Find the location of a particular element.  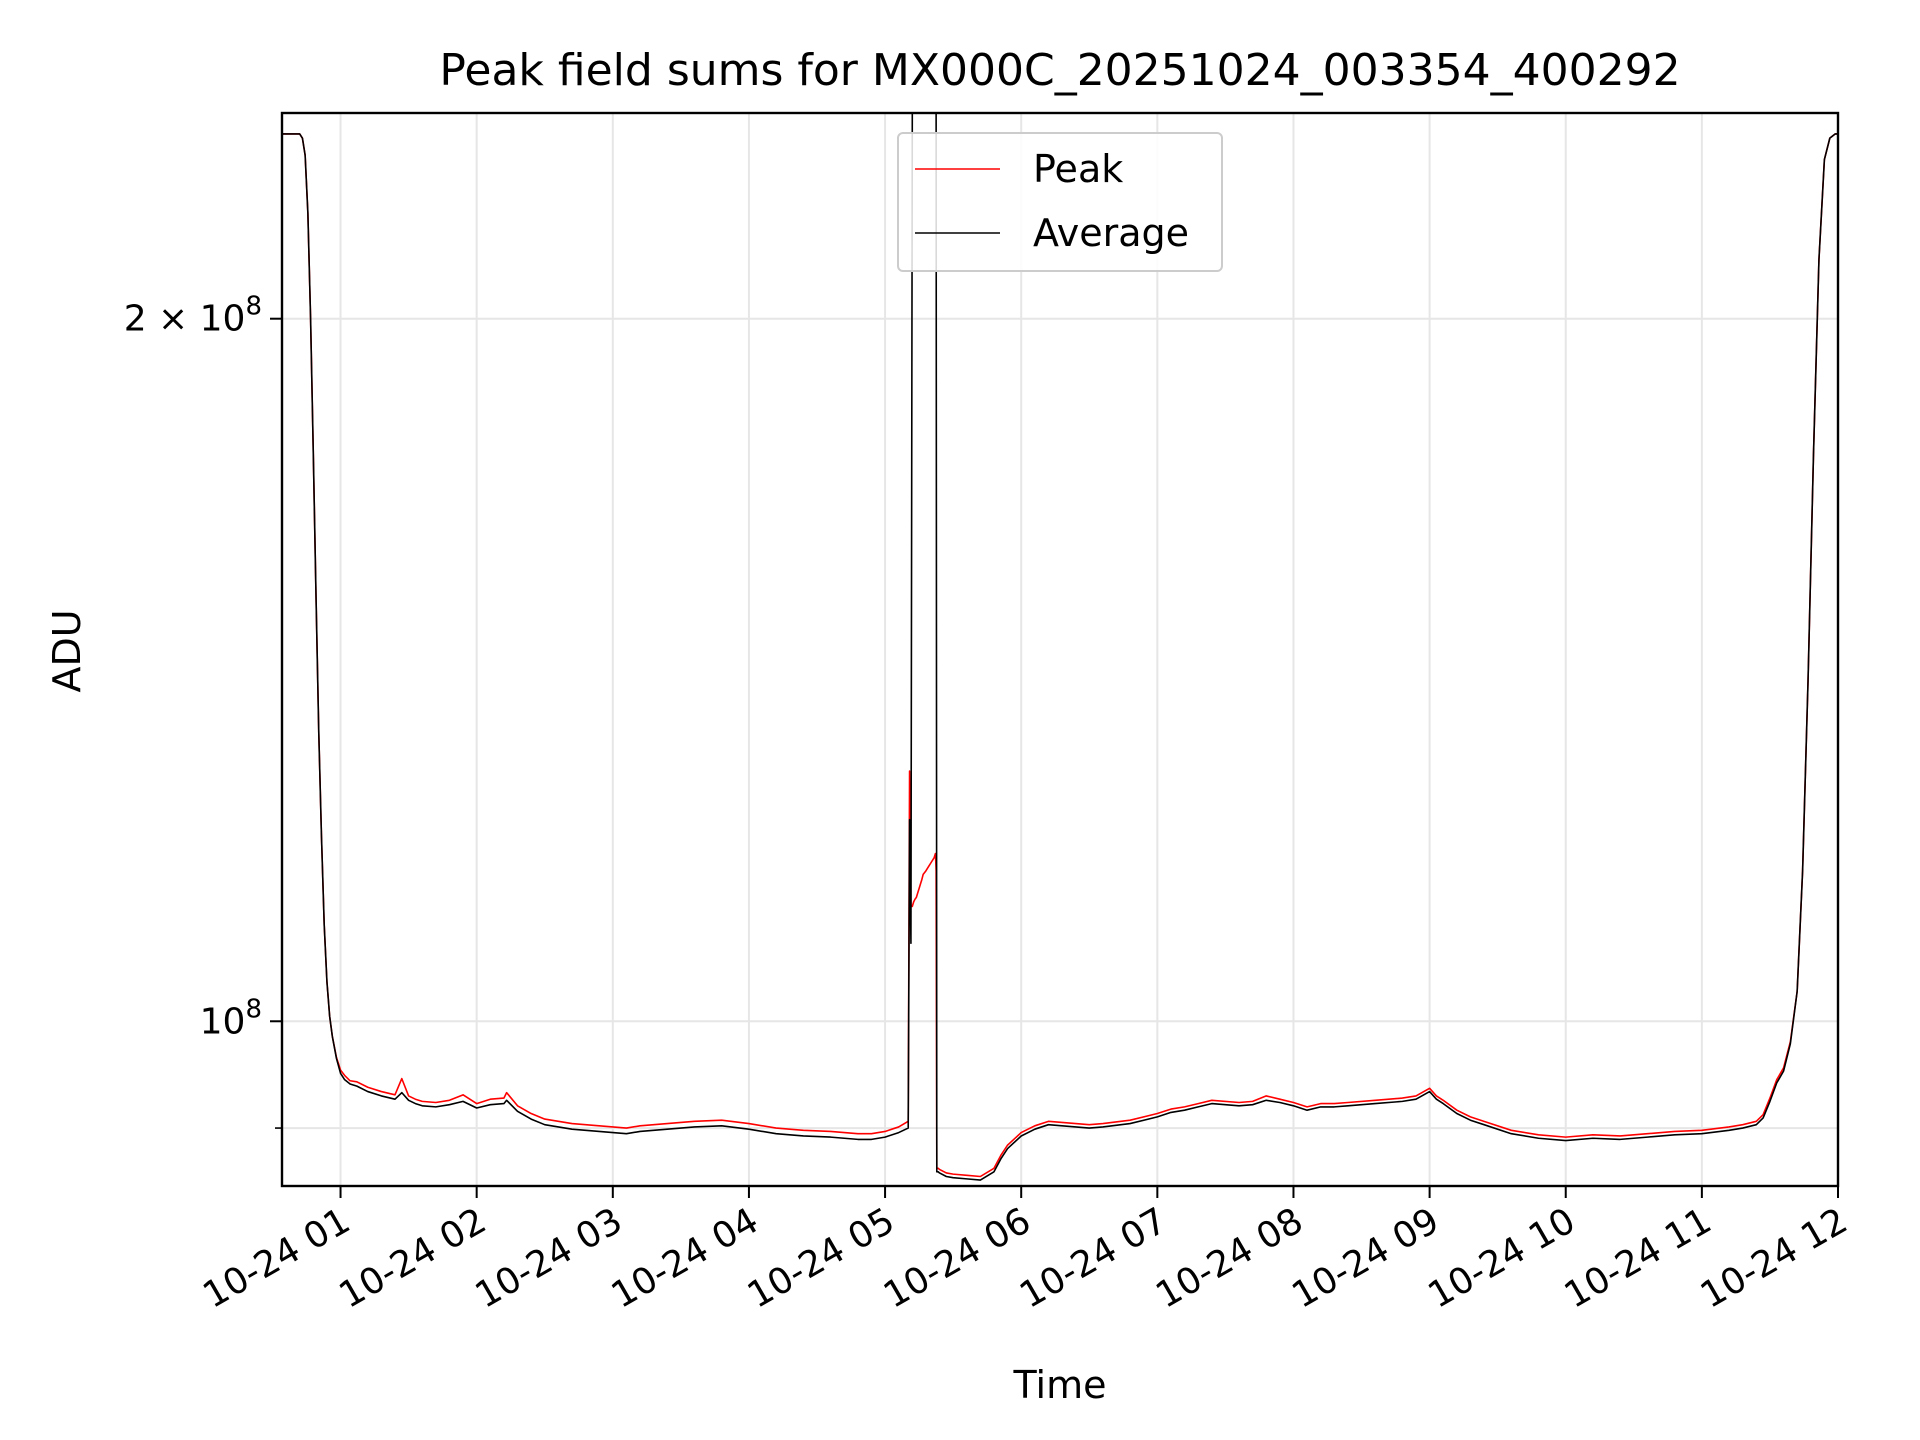

x-axis-label: Time is located at coordinates (1060, 1385).